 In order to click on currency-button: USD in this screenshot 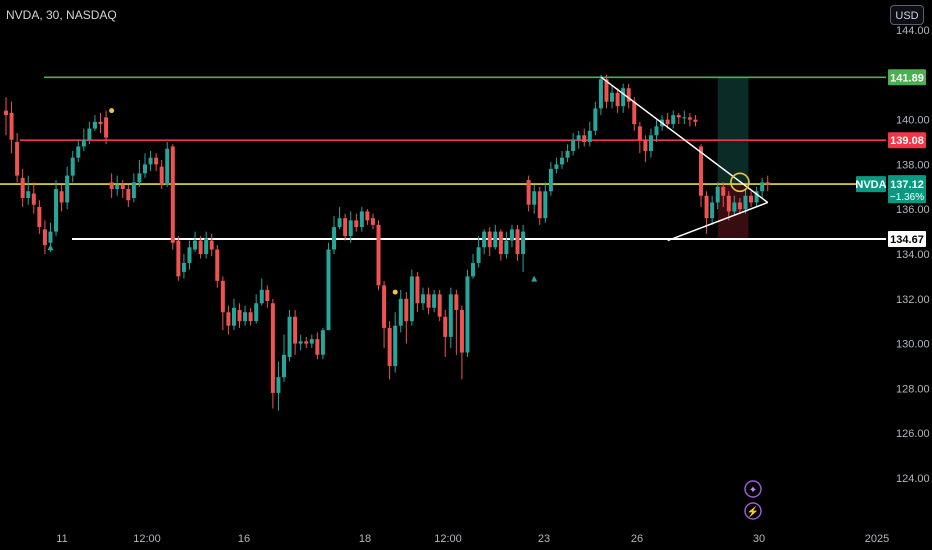, I will do `click(907, 15)`.